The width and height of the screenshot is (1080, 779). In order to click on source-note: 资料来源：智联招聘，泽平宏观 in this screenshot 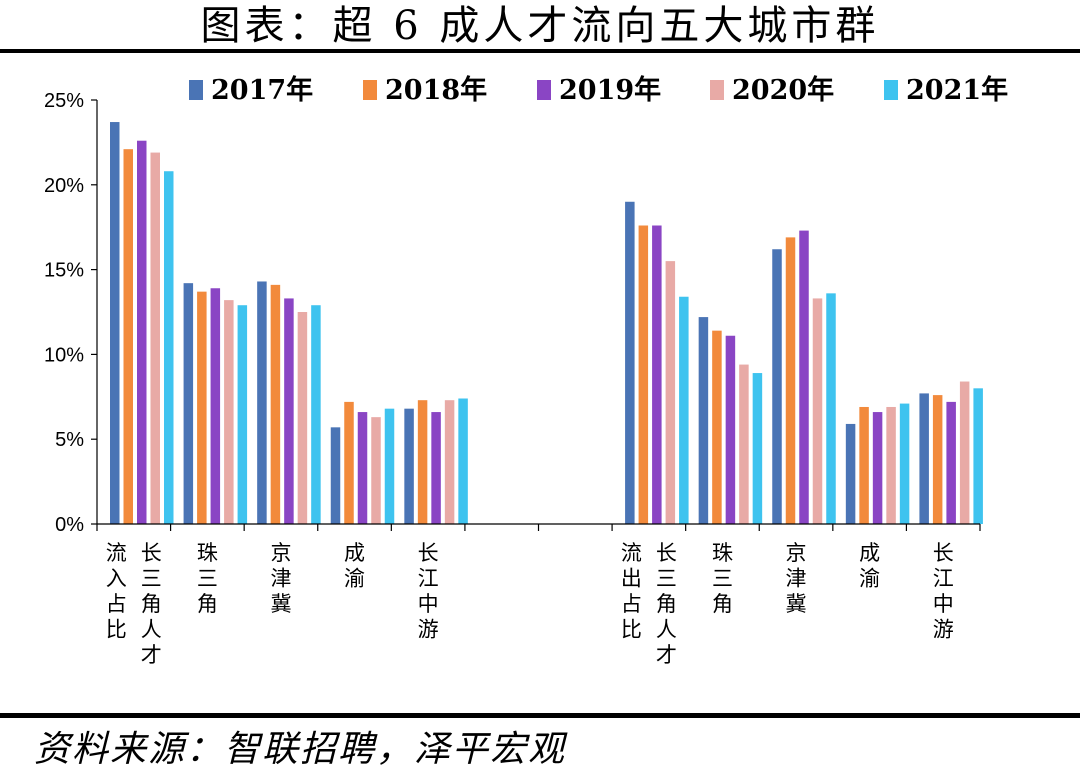, I will do `click(300, 749)`.